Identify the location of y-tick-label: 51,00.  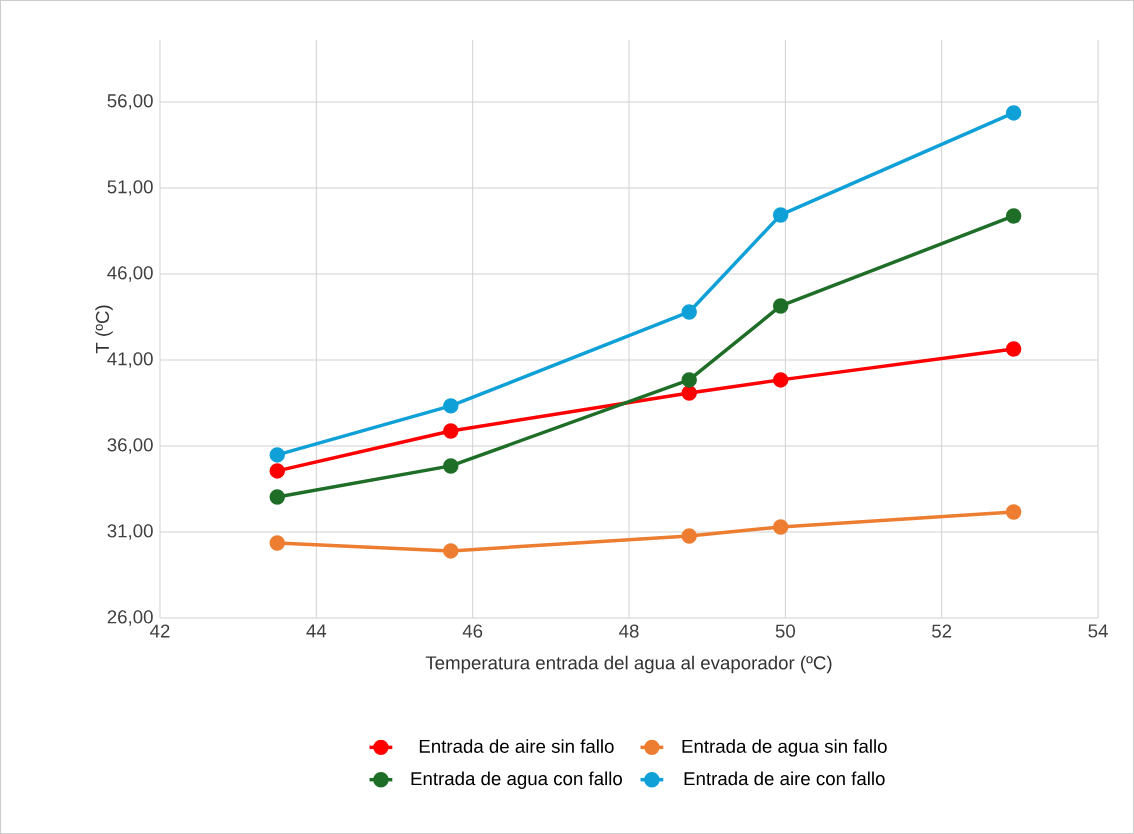
(130, 188).